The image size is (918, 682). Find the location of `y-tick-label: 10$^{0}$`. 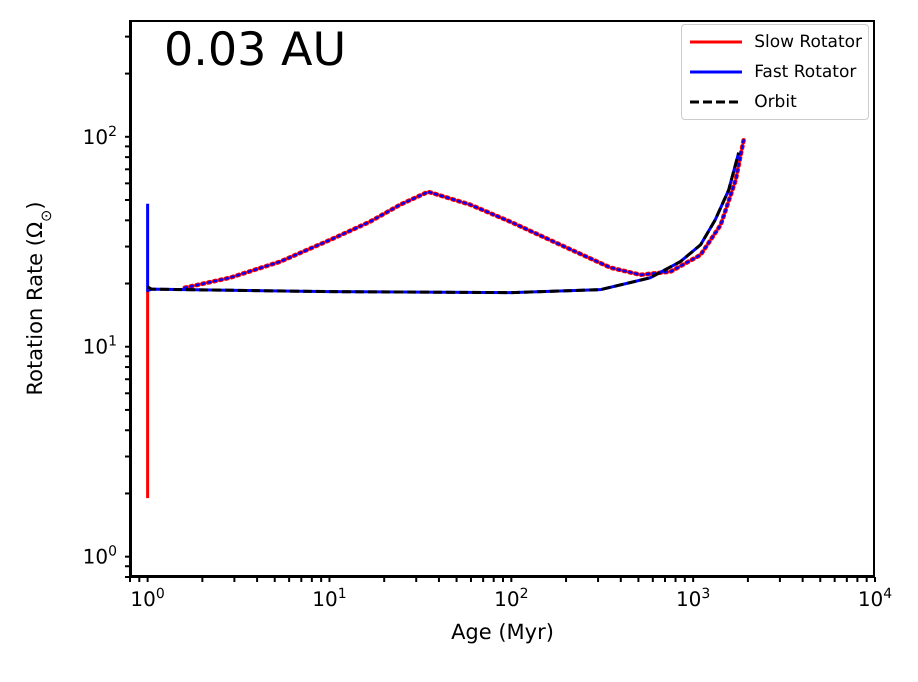

y-tick-label: 10$^{0}$ is located at coordinates (99, 556).